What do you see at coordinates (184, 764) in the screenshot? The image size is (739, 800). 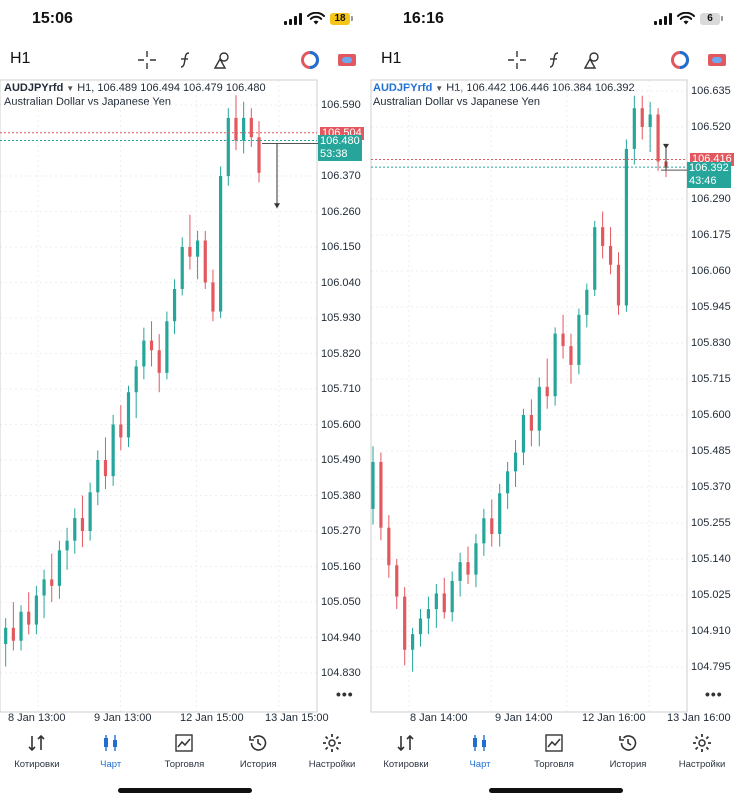 I see `nav-label: Торговля` at bounding box center [184, 764].